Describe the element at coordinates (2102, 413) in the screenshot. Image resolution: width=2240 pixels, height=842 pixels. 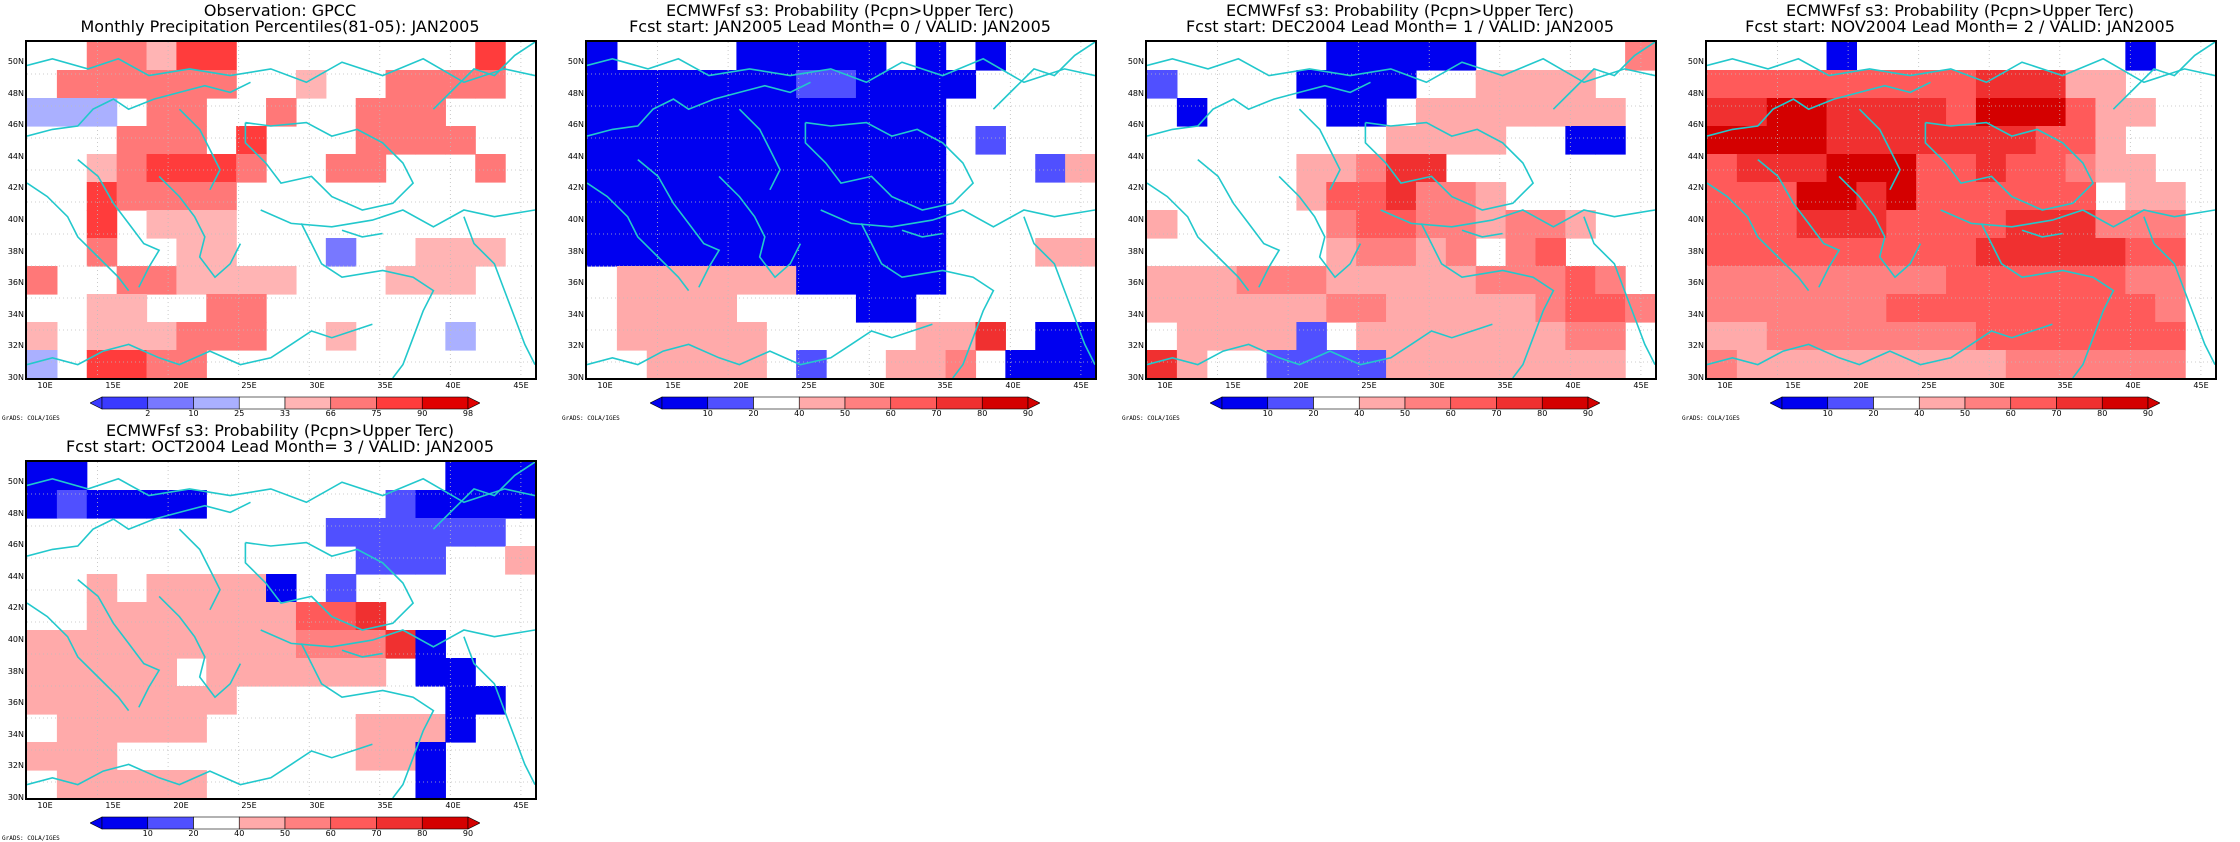
I see `colorbar-tick-label: 80` at that location.